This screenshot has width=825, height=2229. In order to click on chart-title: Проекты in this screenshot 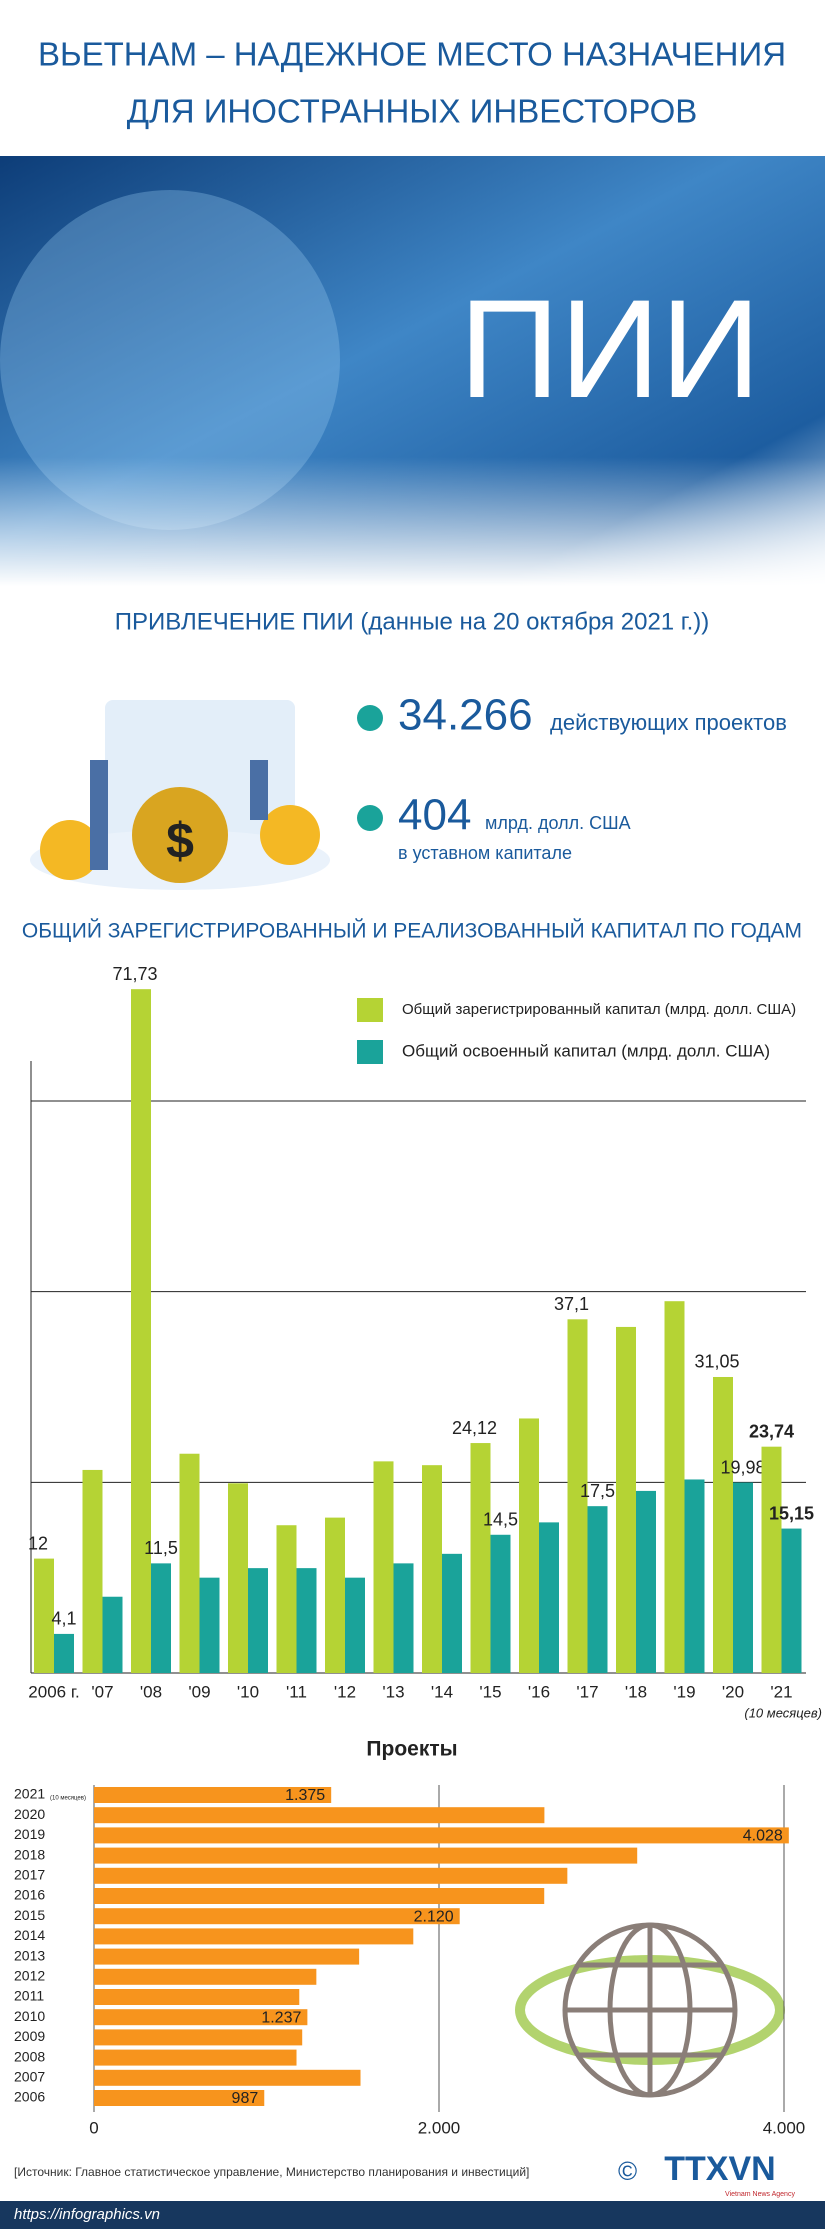, I will do `click(411, 1749)`.